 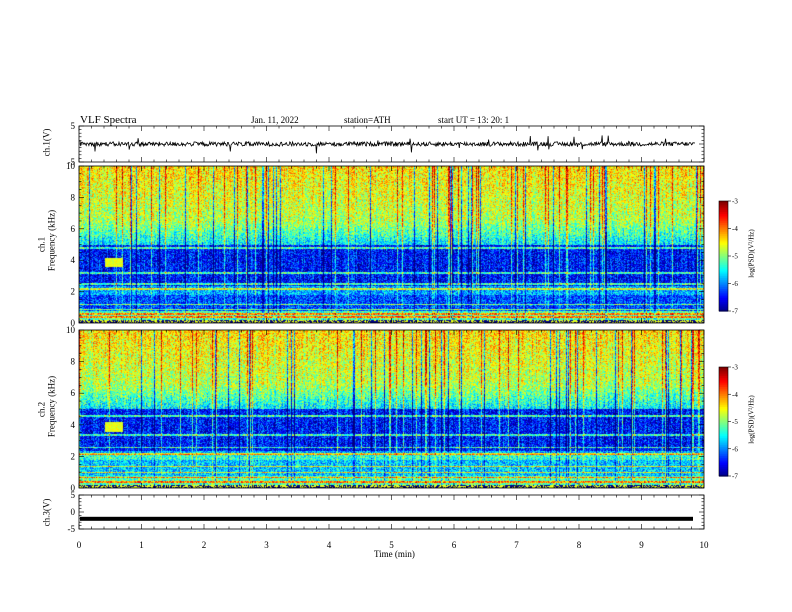 I want to click on y-tick-label-3: 10, so click(x=71, y=330).